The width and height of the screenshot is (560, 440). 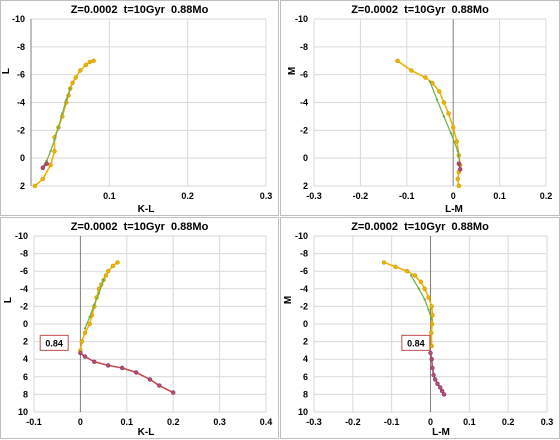 I want to click on y-tick-label: 8, so click(x=25, y=394).